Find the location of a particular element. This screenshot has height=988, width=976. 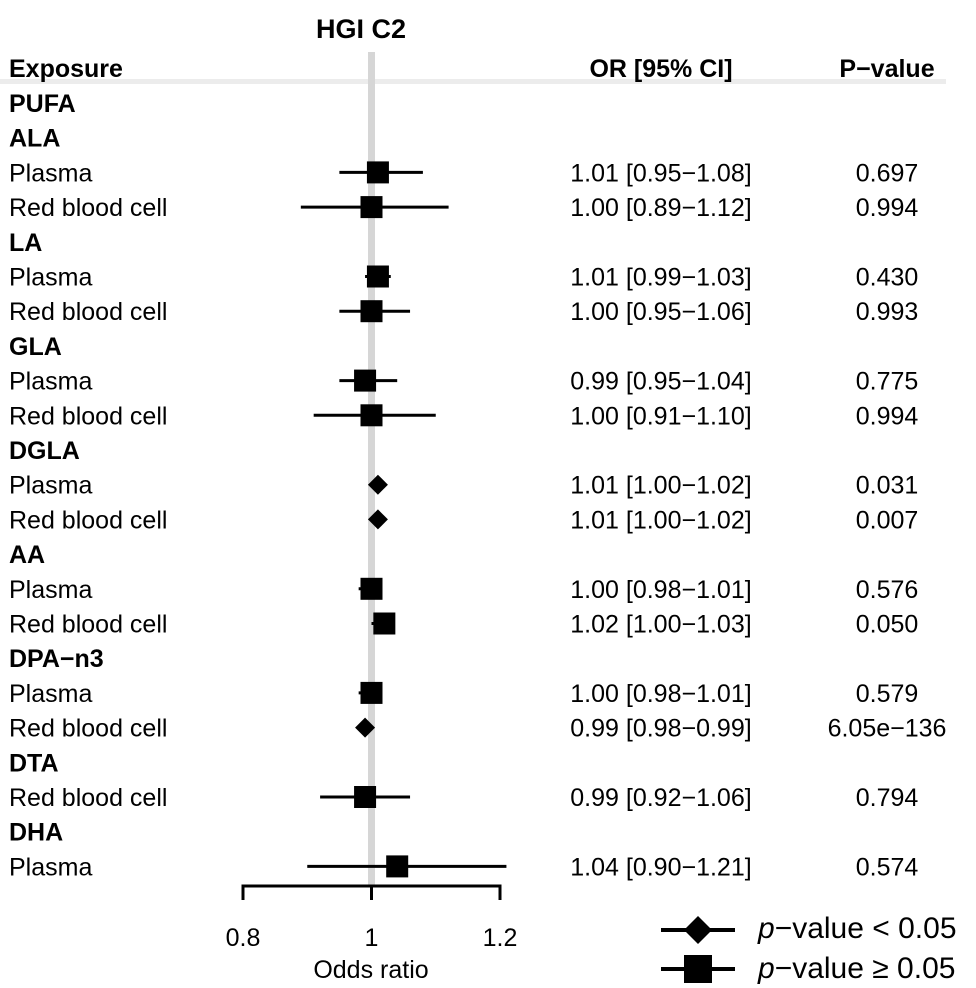

p-value: 0.031 is located at coordinates (887, 486).